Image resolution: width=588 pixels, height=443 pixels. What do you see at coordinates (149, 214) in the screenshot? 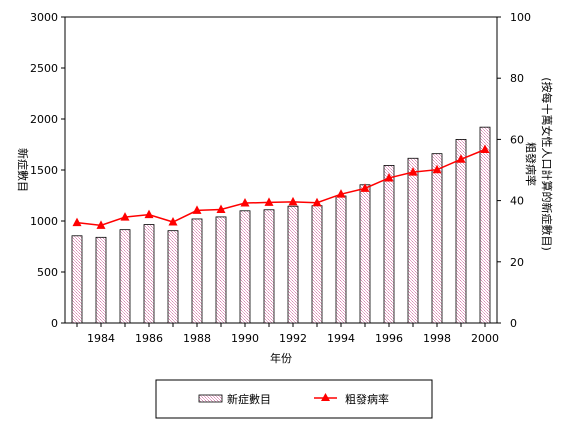
I see `rate-point-1986` at bounding box center [149, 214].